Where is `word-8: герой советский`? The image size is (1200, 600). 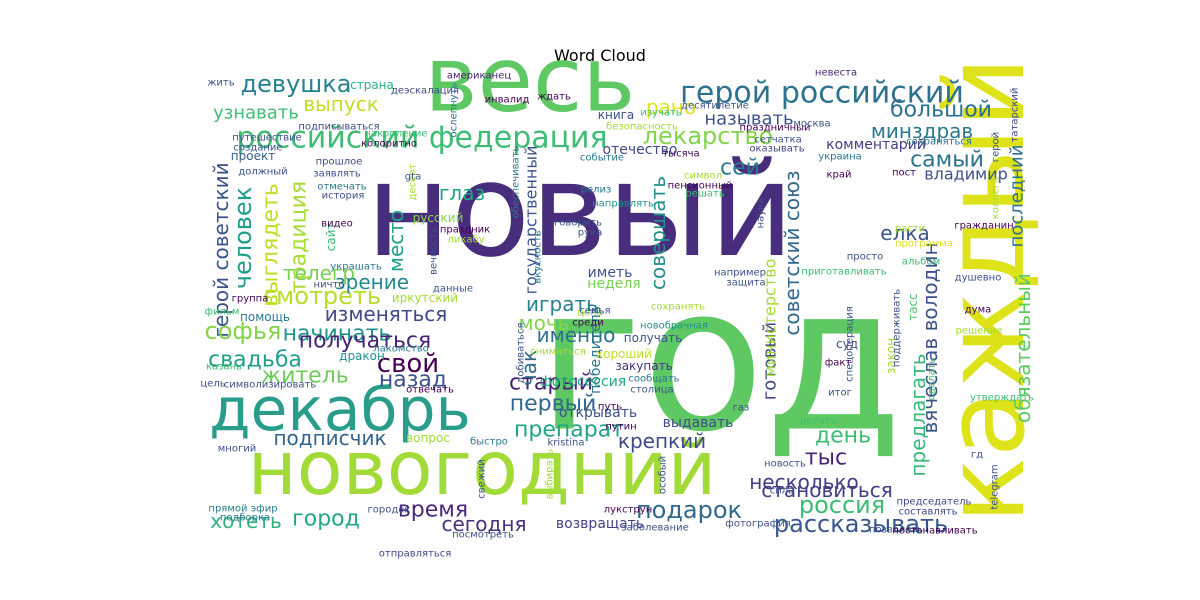
word-8: герой советский is located at coordinates (221, 249).